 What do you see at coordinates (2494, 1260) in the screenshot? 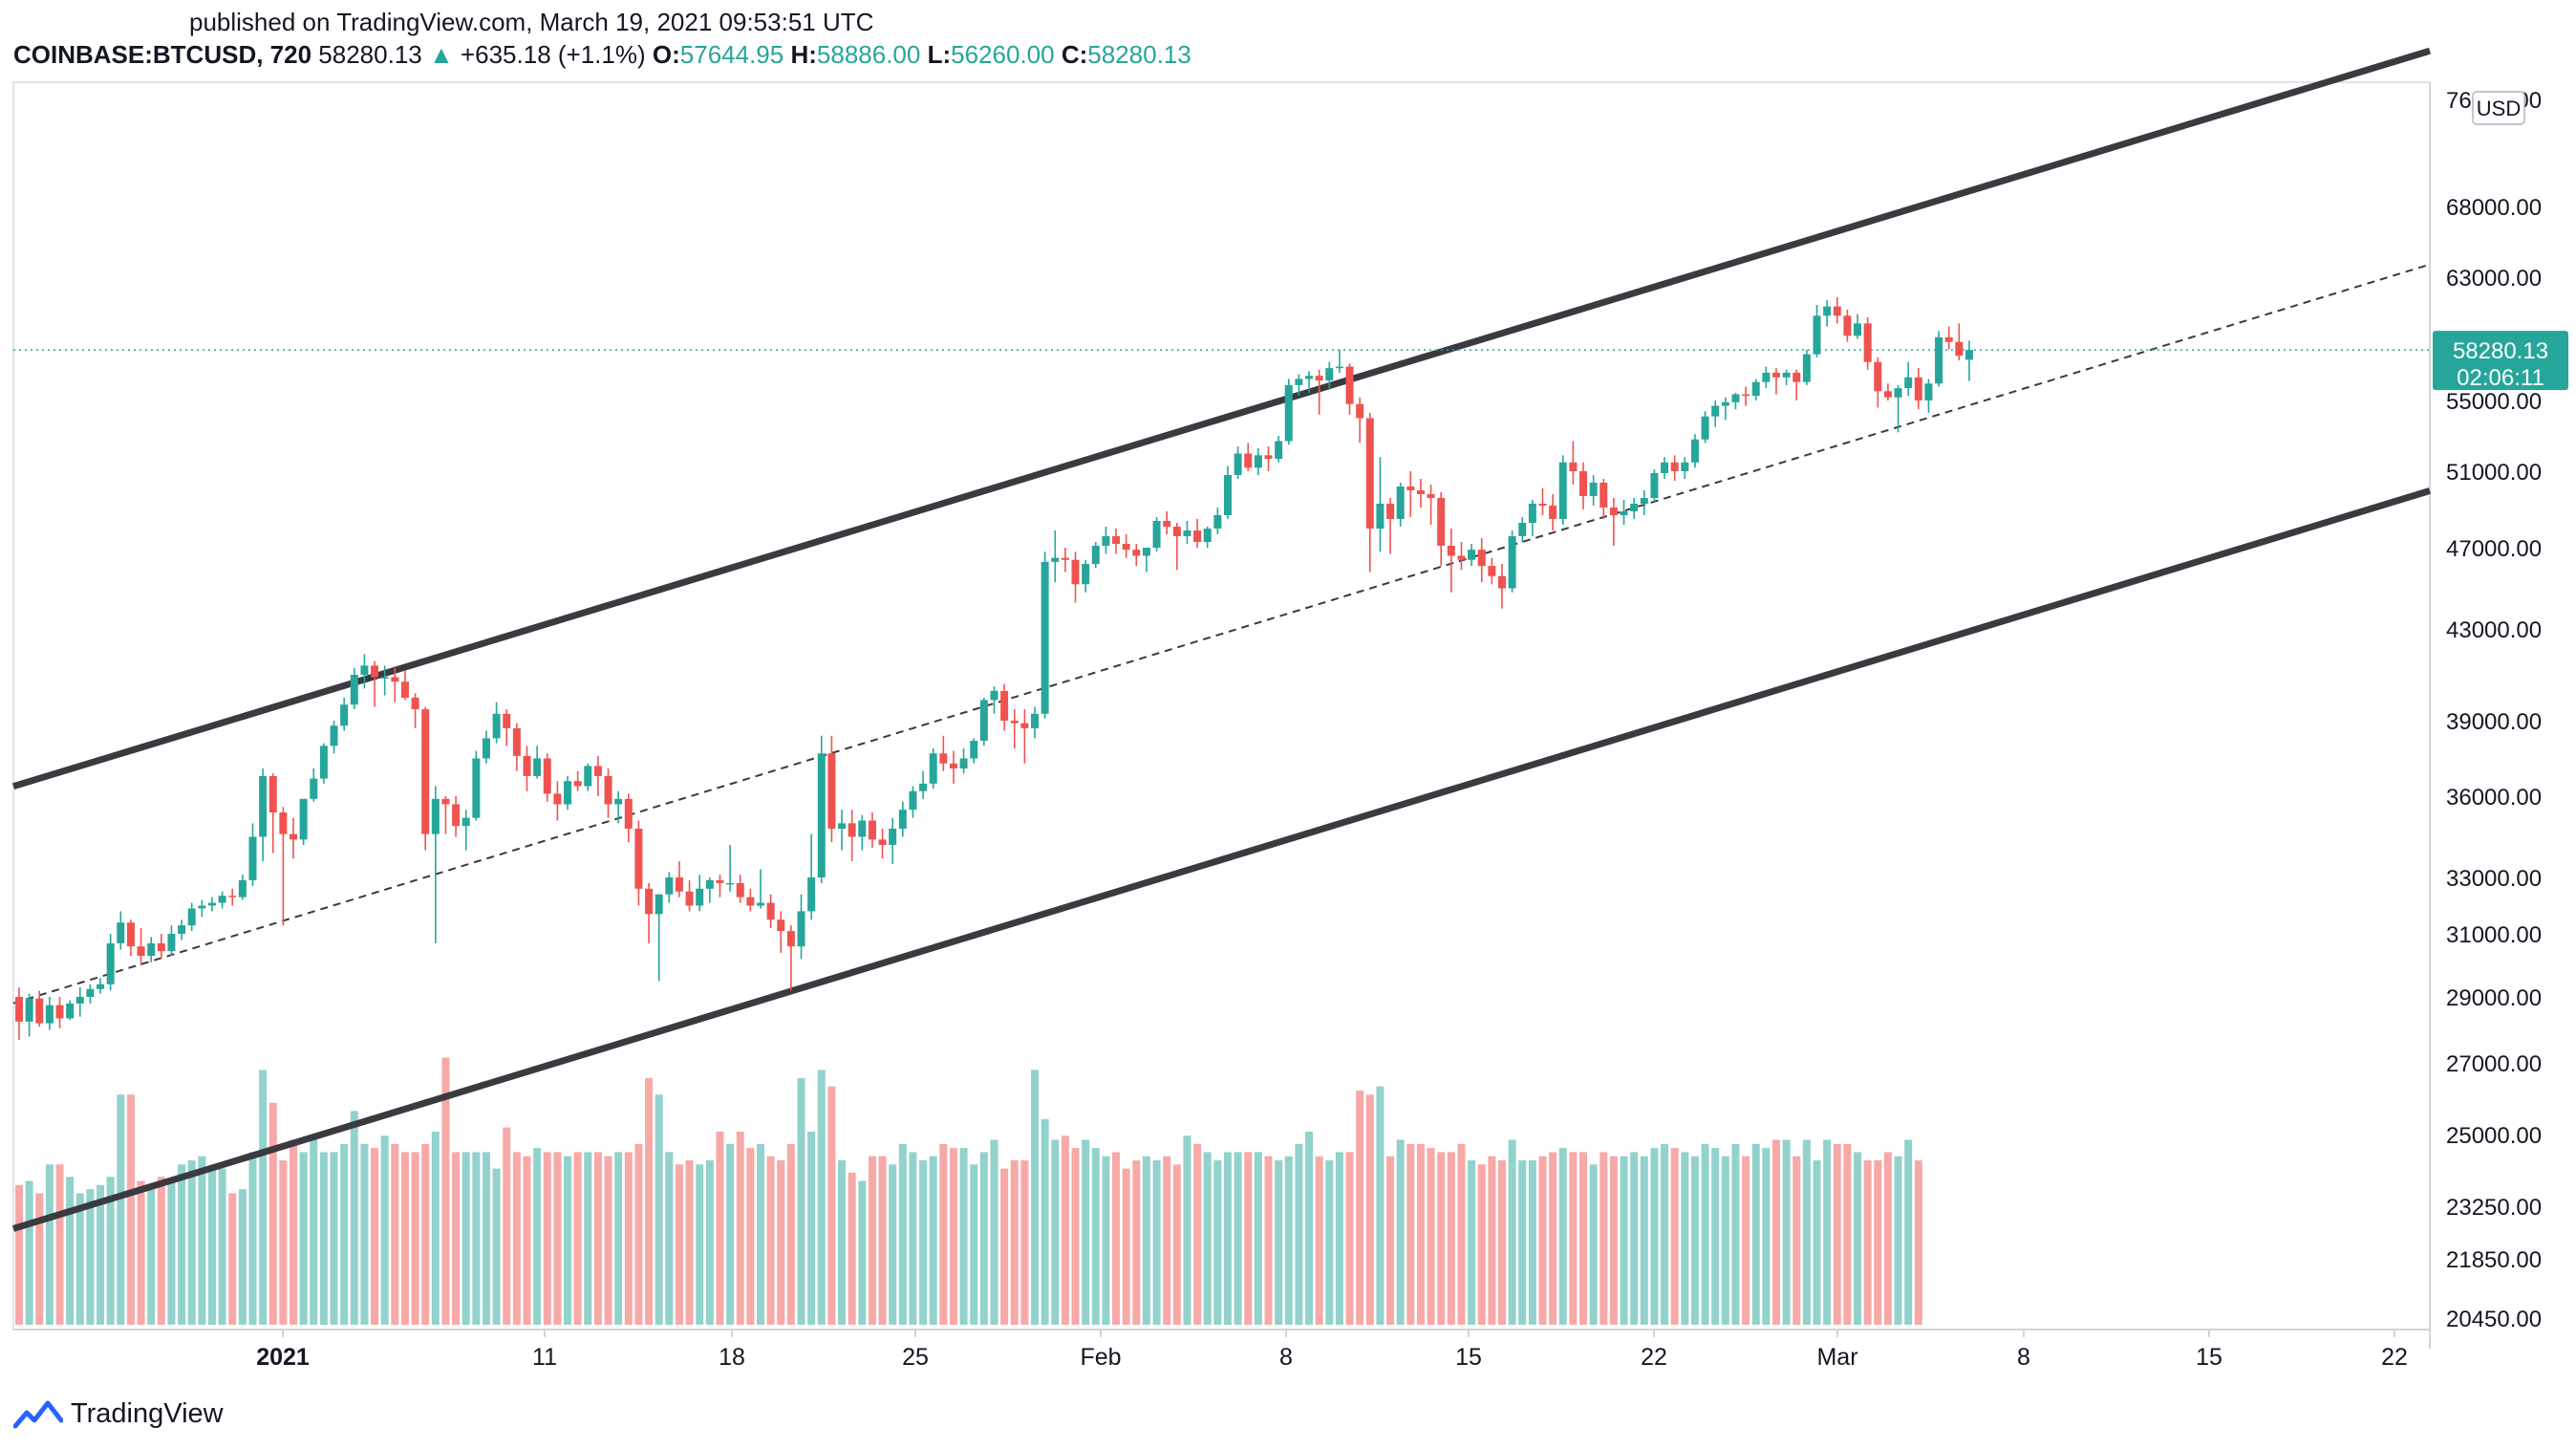
I see `price-tick-label: 21850.00` at bounding box center [2494, 1260].